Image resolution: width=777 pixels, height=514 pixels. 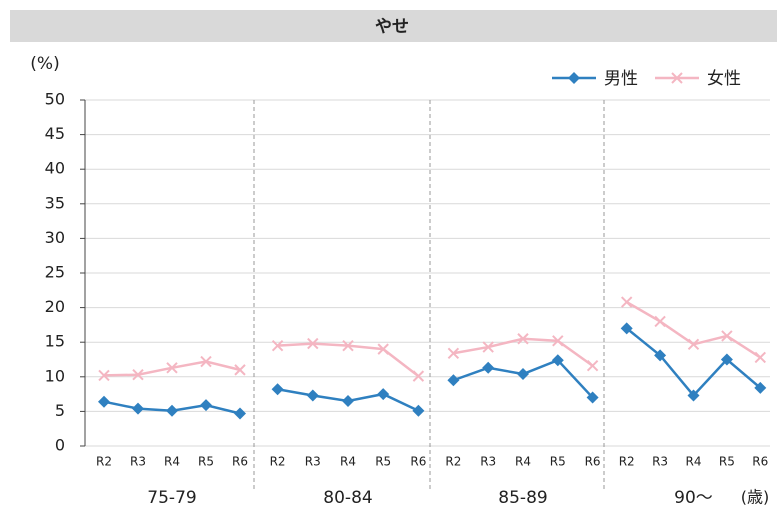 I want to click on x-unit-label: (歳), so click(x=755, y=497).